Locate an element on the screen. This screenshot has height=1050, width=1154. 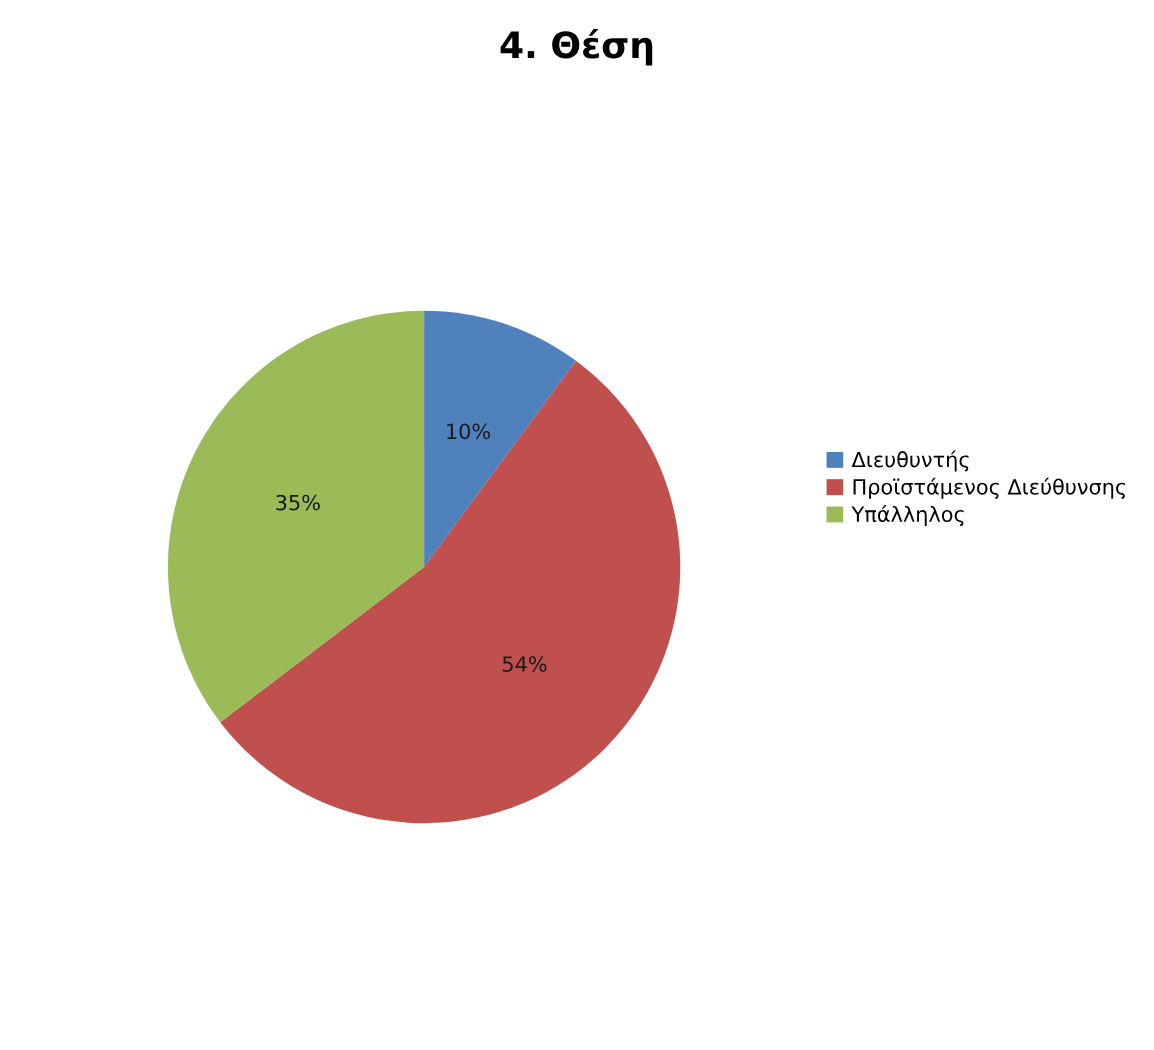
legend-label: Υπάλληλος is located at coordinates (907, 516).